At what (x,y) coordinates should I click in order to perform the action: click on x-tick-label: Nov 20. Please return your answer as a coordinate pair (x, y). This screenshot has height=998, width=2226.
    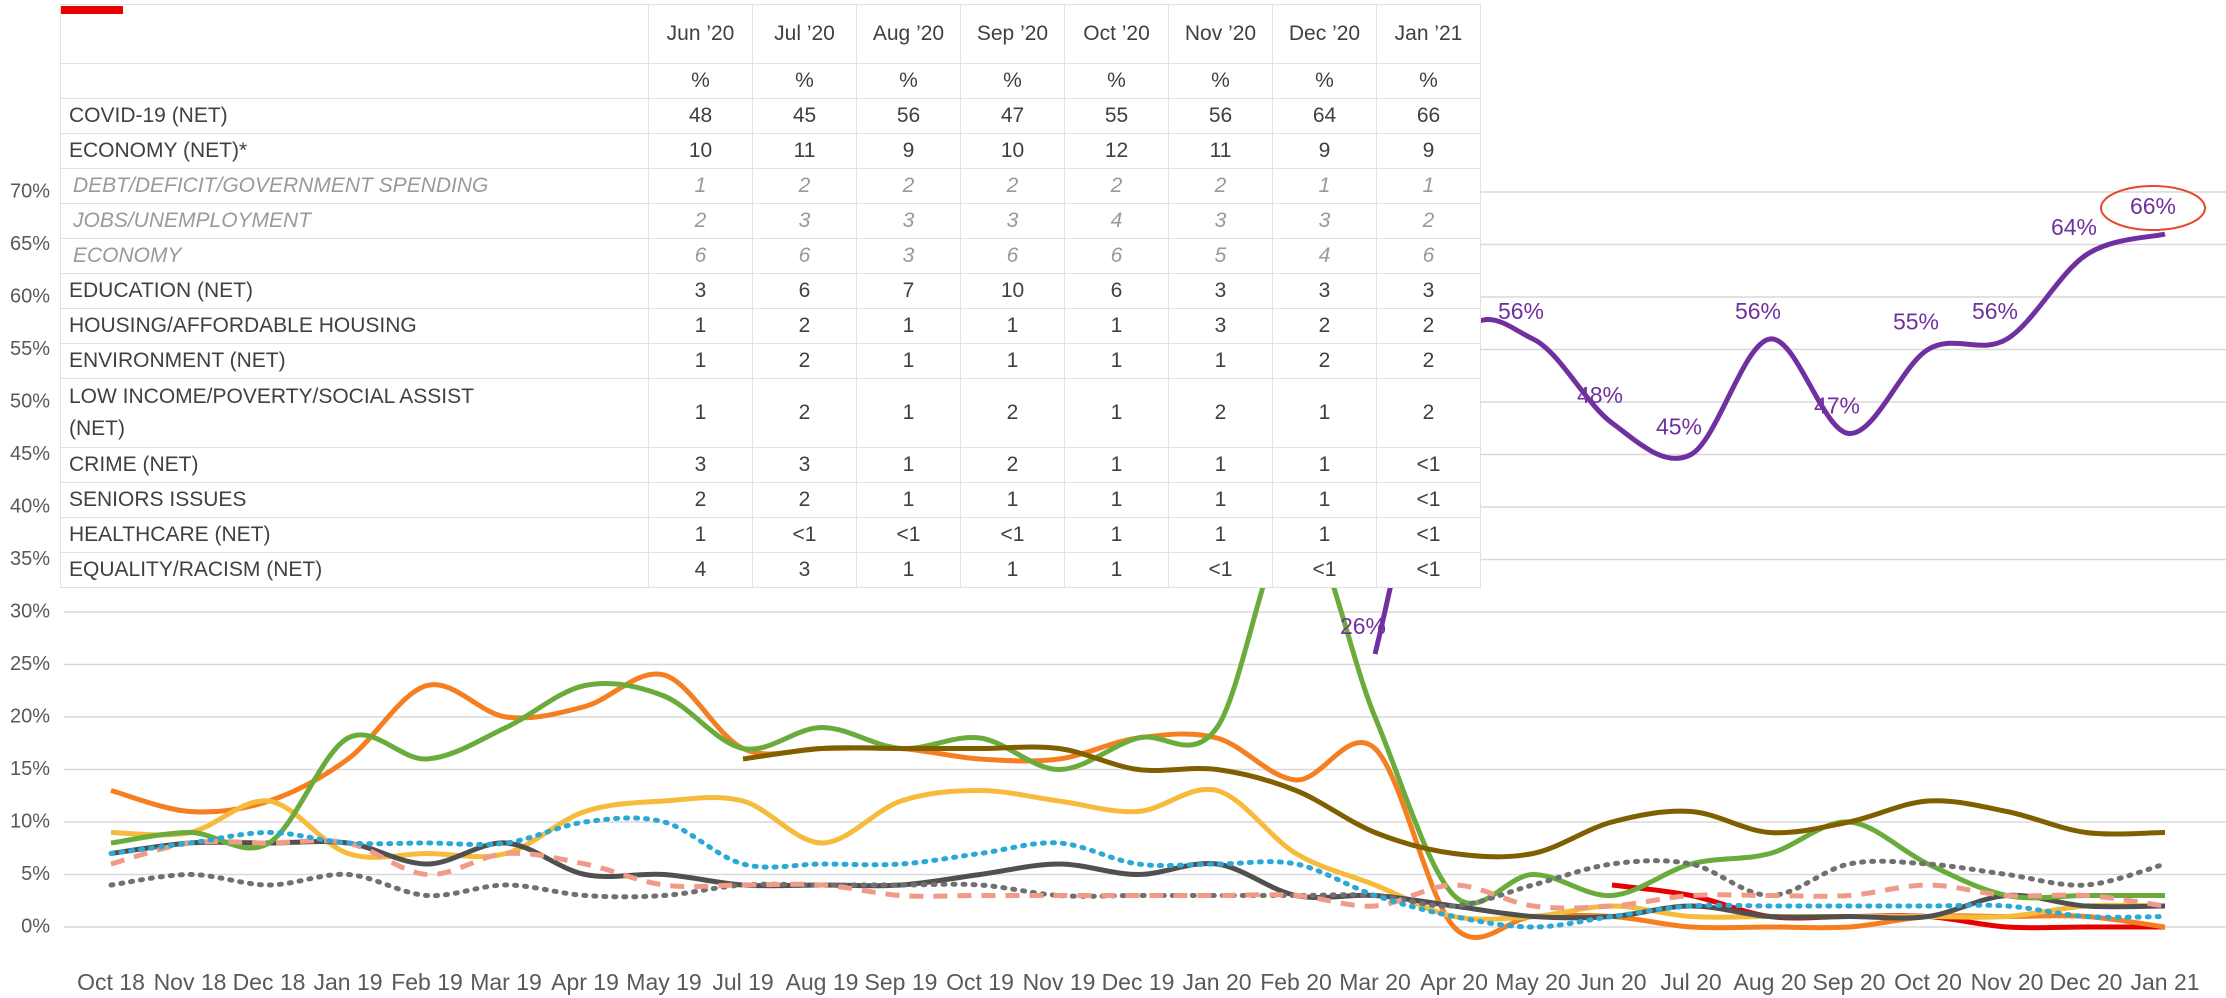
    Looking at the image, I should click on (2007, 982).